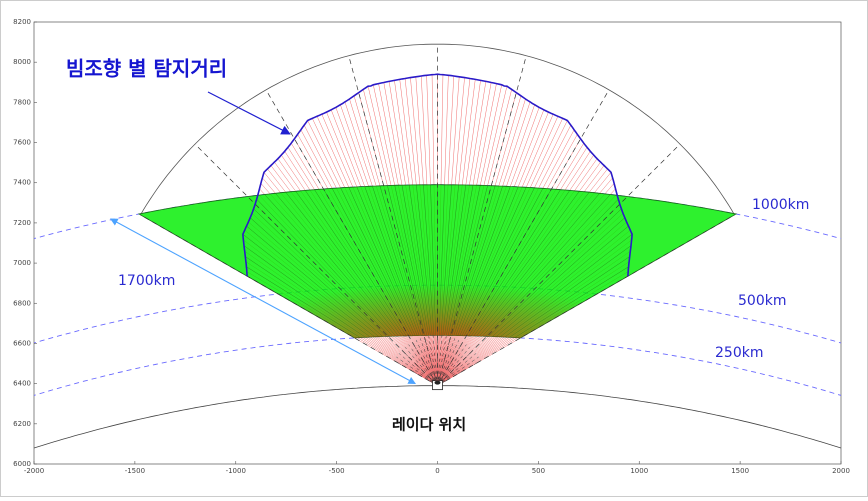 The height and width of the screenshot is (501, 868). Describe the element at coordinates (22, 464) in the screenshot. I see `y-tick-label: 6000` at that location.